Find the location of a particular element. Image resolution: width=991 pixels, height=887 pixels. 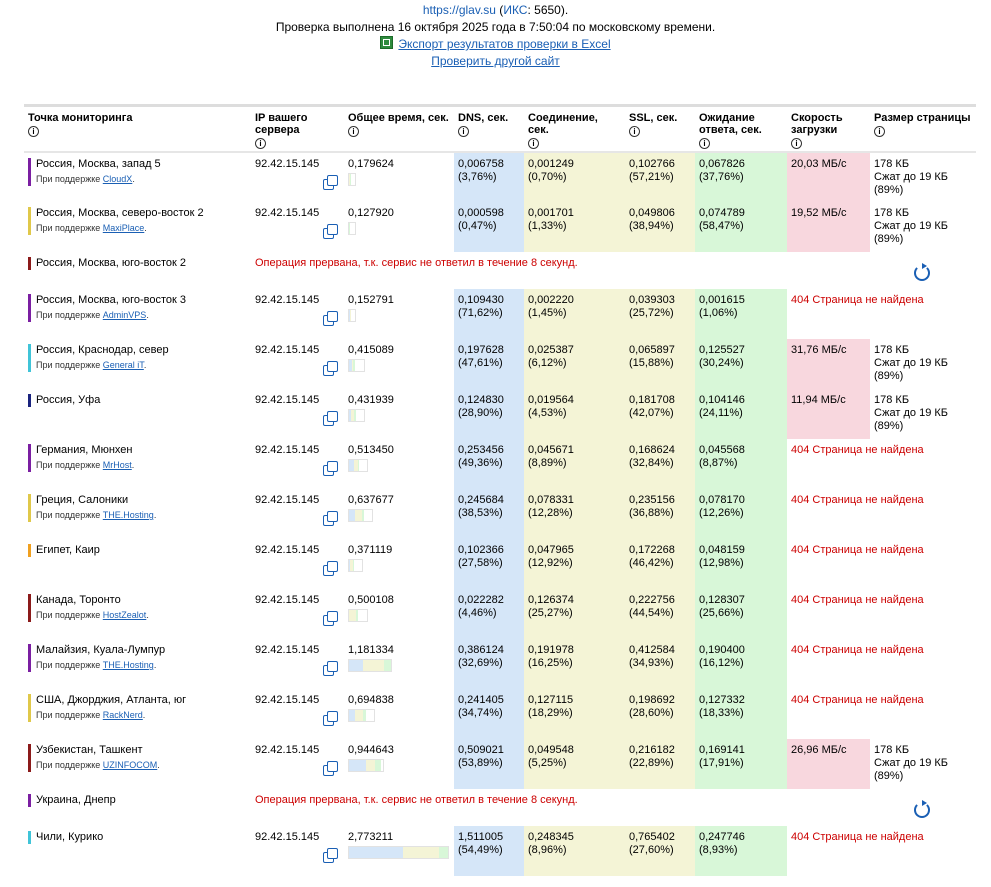

wait-cell: 0,247746 (8,93%) is located at coordinates (741, 851).